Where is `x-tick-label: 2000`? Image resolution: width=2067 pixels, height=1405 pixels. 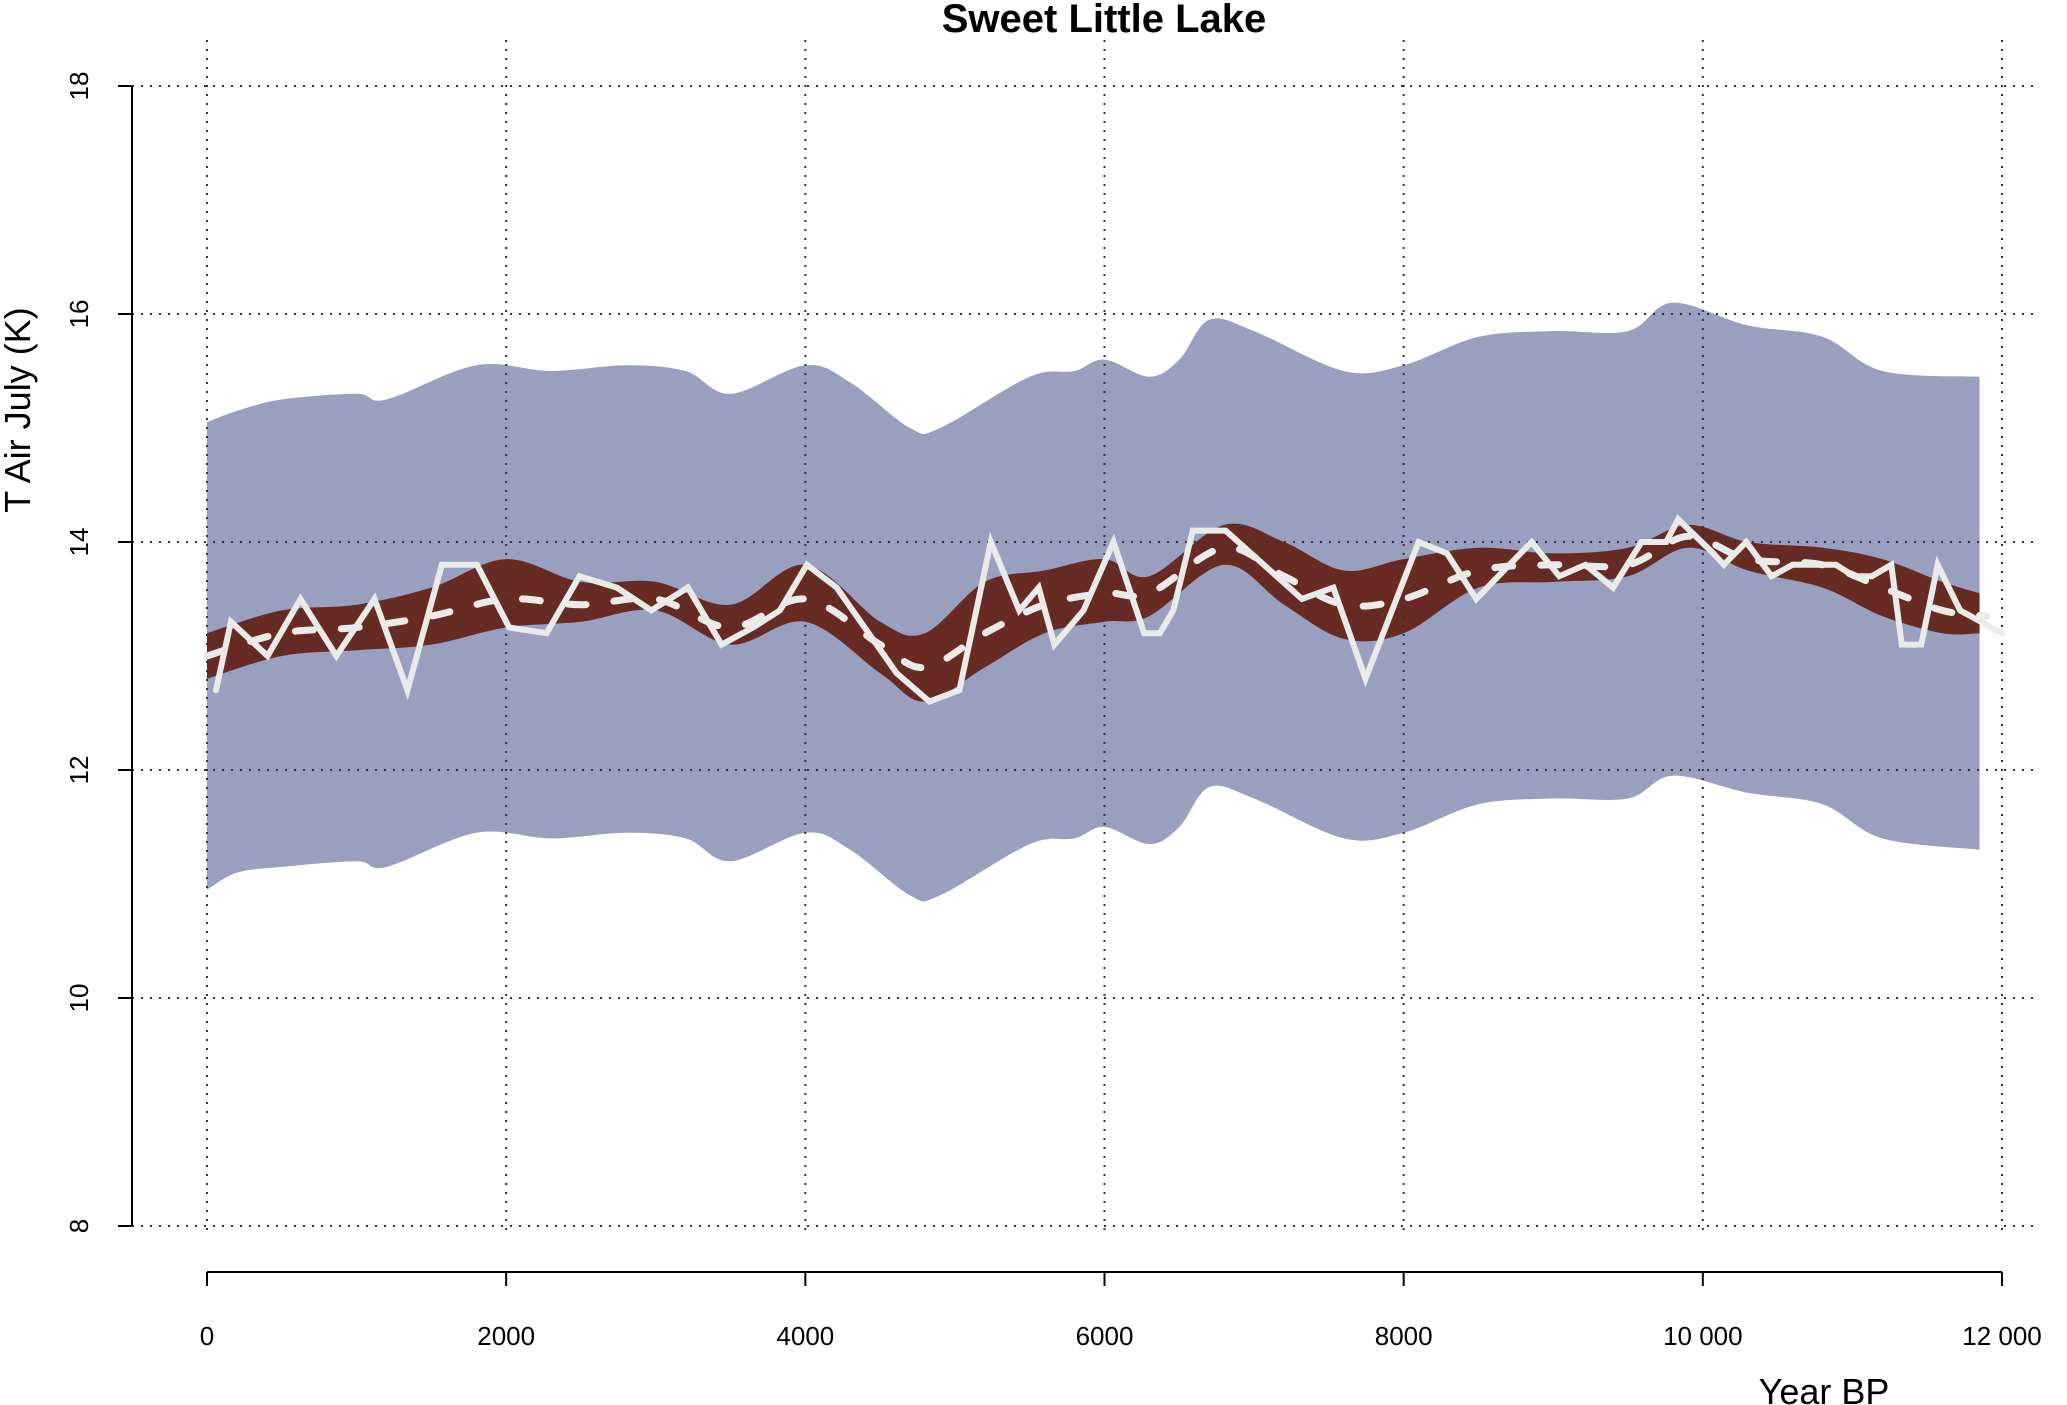
x-tick-label: 2000 is located at coordinates (506, 1336).